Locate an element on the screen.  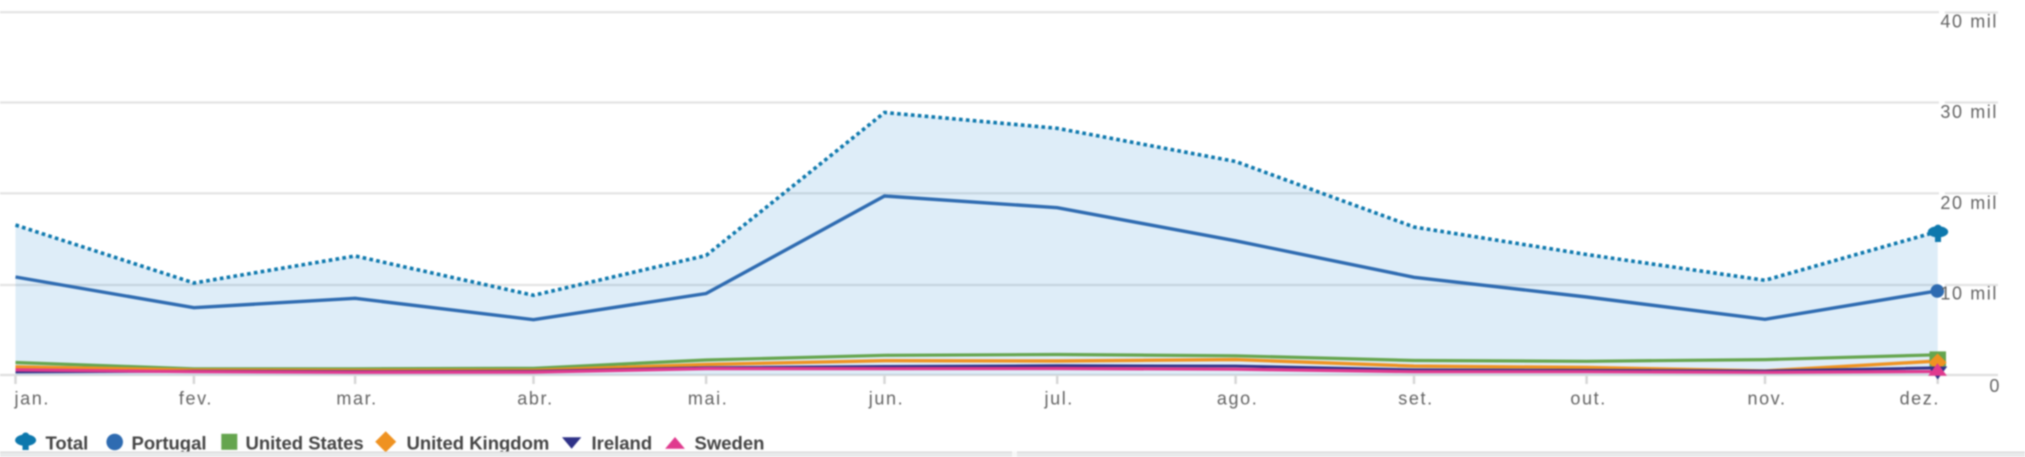
svg-text: Portugal is located at coordinates (169, 443).